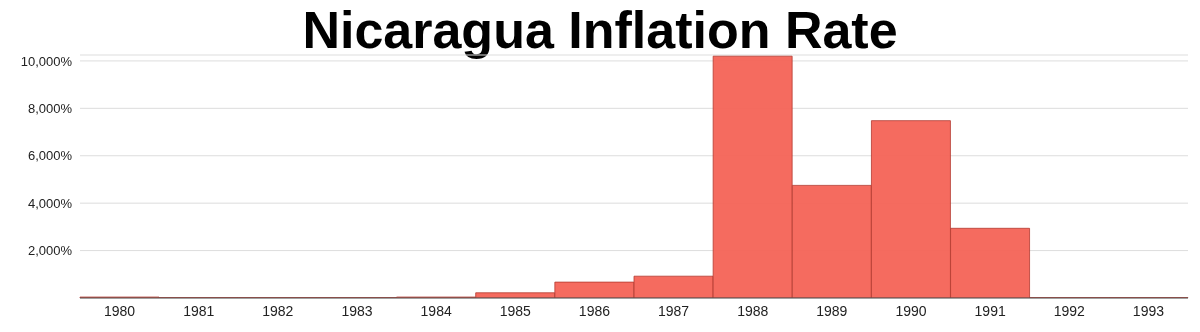  I want to click on x-tick-label: 1983, so click(357, 310).